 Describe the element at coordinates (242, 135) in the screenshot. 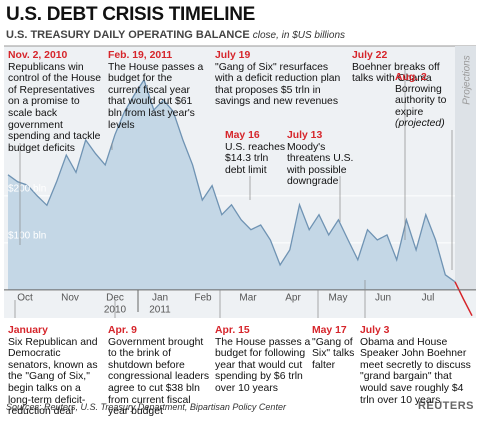

I see `annotation-date: May 16` at that location.